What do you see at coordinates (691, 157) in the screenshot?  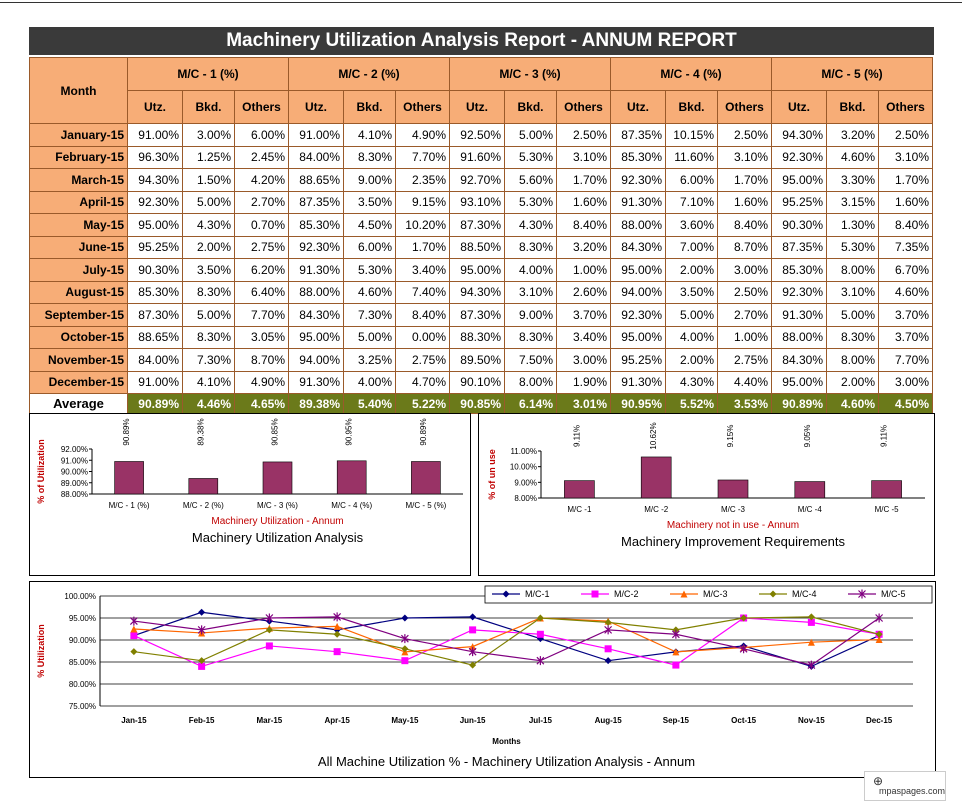 I see `value-cell: 11.60%` at bounding box center [691, 157].